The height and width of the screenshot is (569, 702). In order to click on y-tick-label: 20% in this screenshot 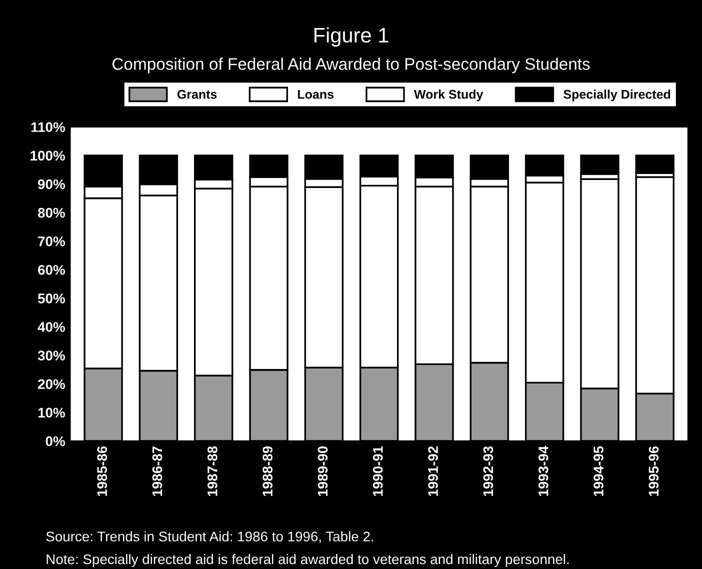, I will do `click(51, 384)`.